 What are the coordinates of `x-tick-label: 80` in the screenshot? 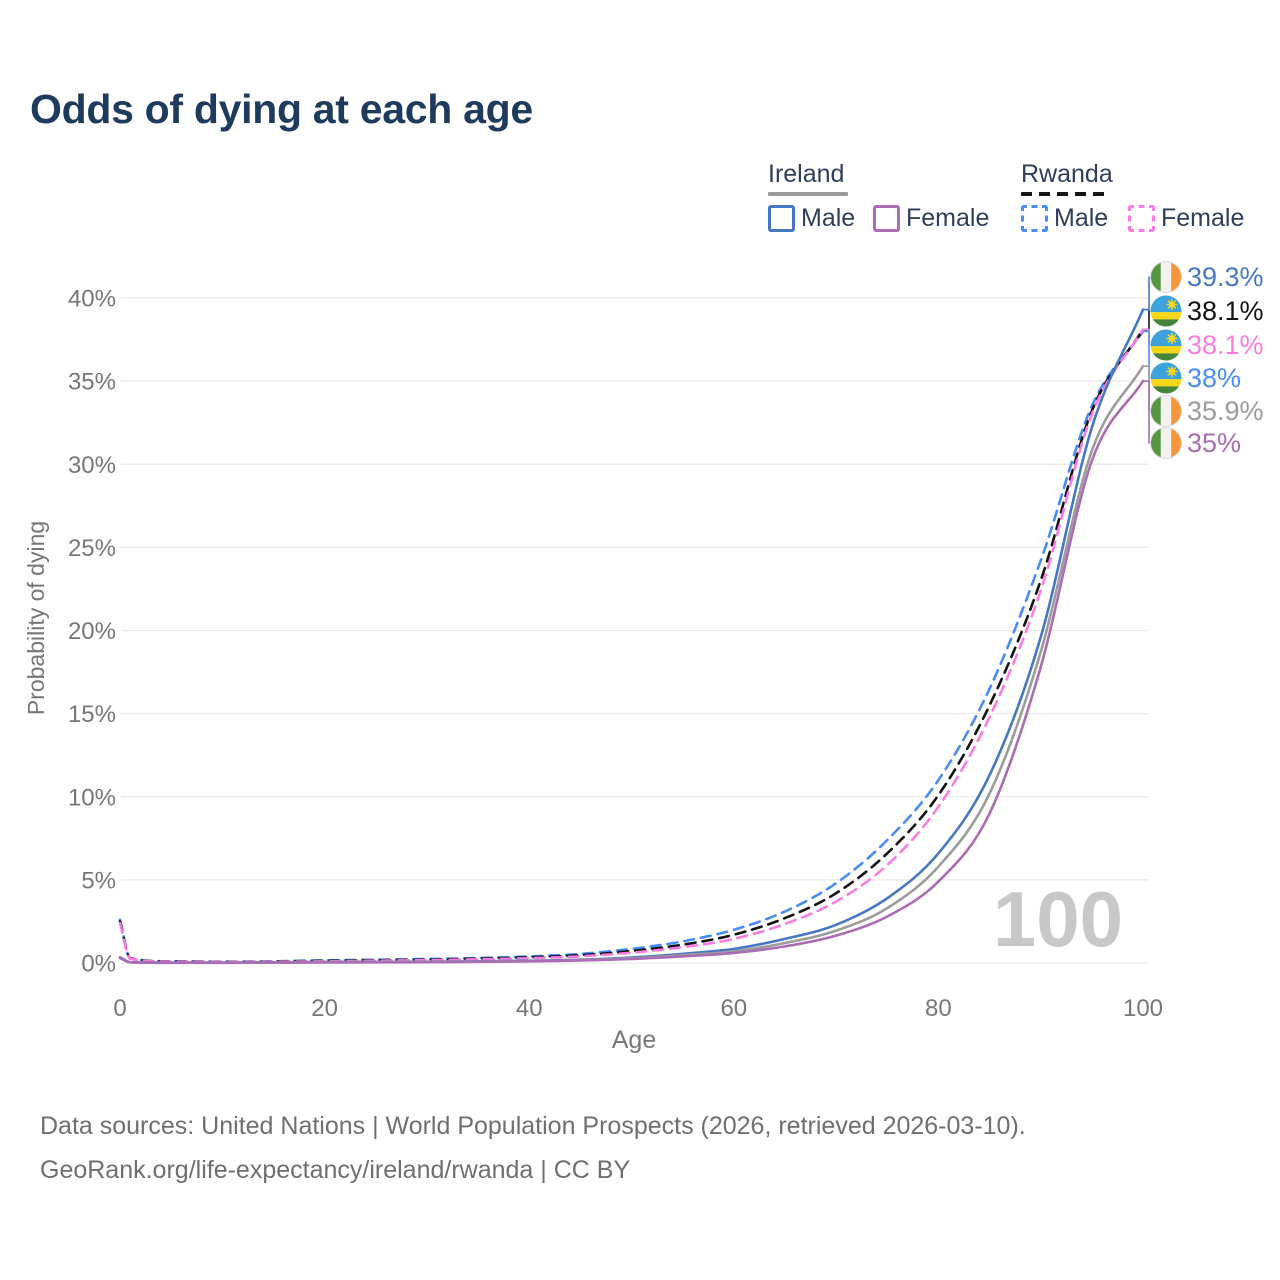 It's located at (938, 1008).